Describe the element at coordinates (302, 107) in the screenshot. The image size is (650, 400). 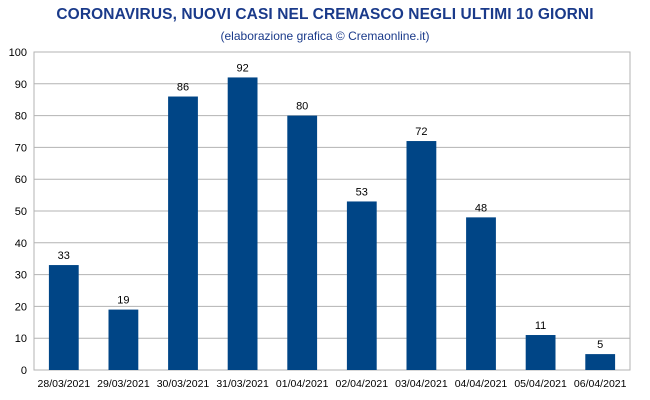
I see `data-label: 80` at that location.